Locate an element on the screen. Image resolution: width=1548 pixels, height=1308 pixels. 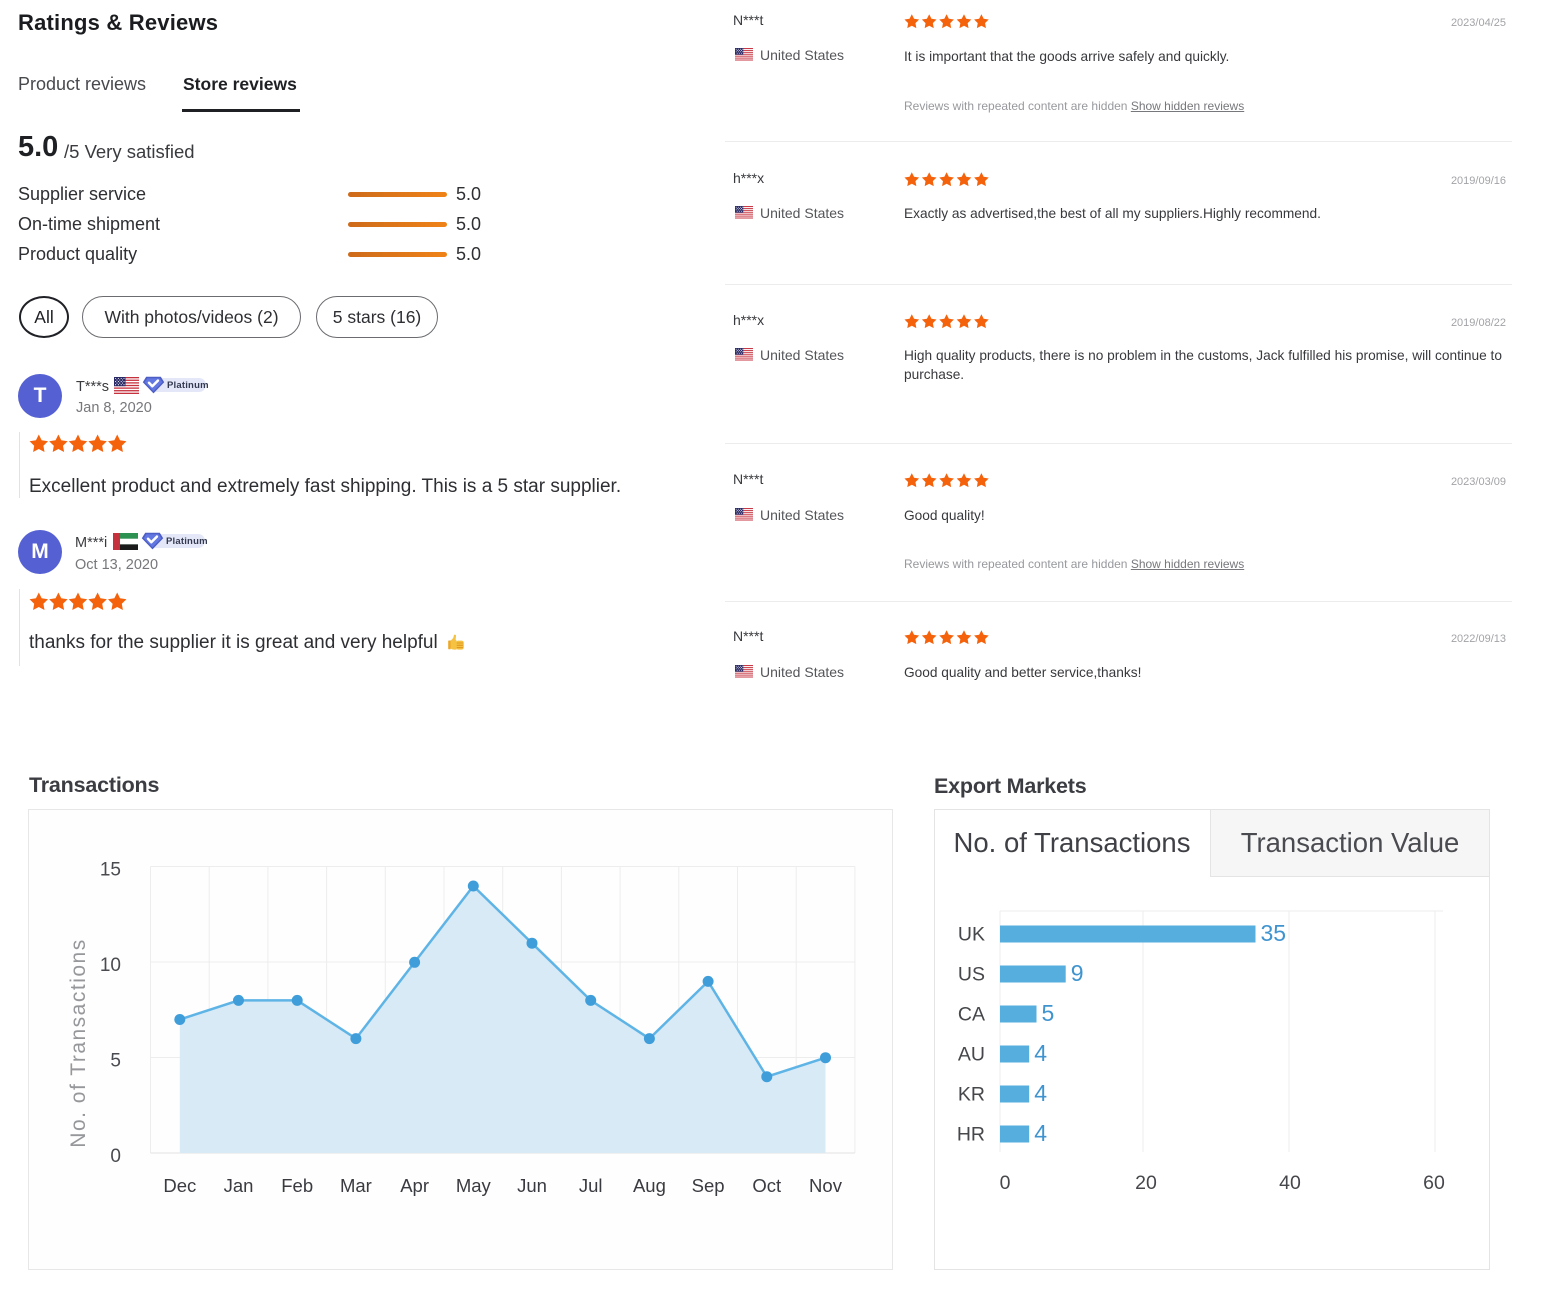
svg-text: 20 is located at coordinates (1146, 1183).